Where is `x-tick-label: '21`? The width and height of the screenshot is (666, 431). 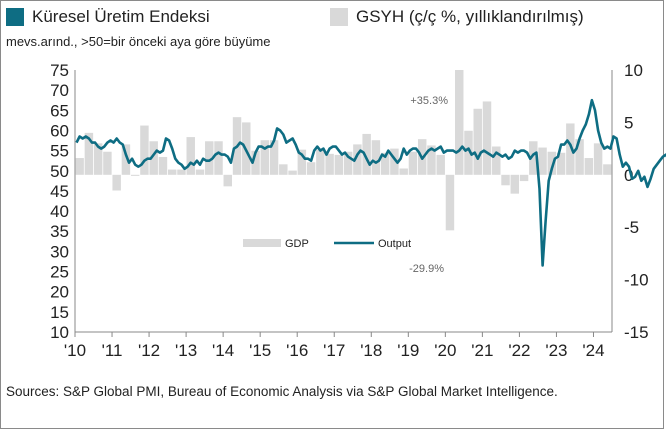
x-tick-label: '21 is located at coordinates (482, 350).